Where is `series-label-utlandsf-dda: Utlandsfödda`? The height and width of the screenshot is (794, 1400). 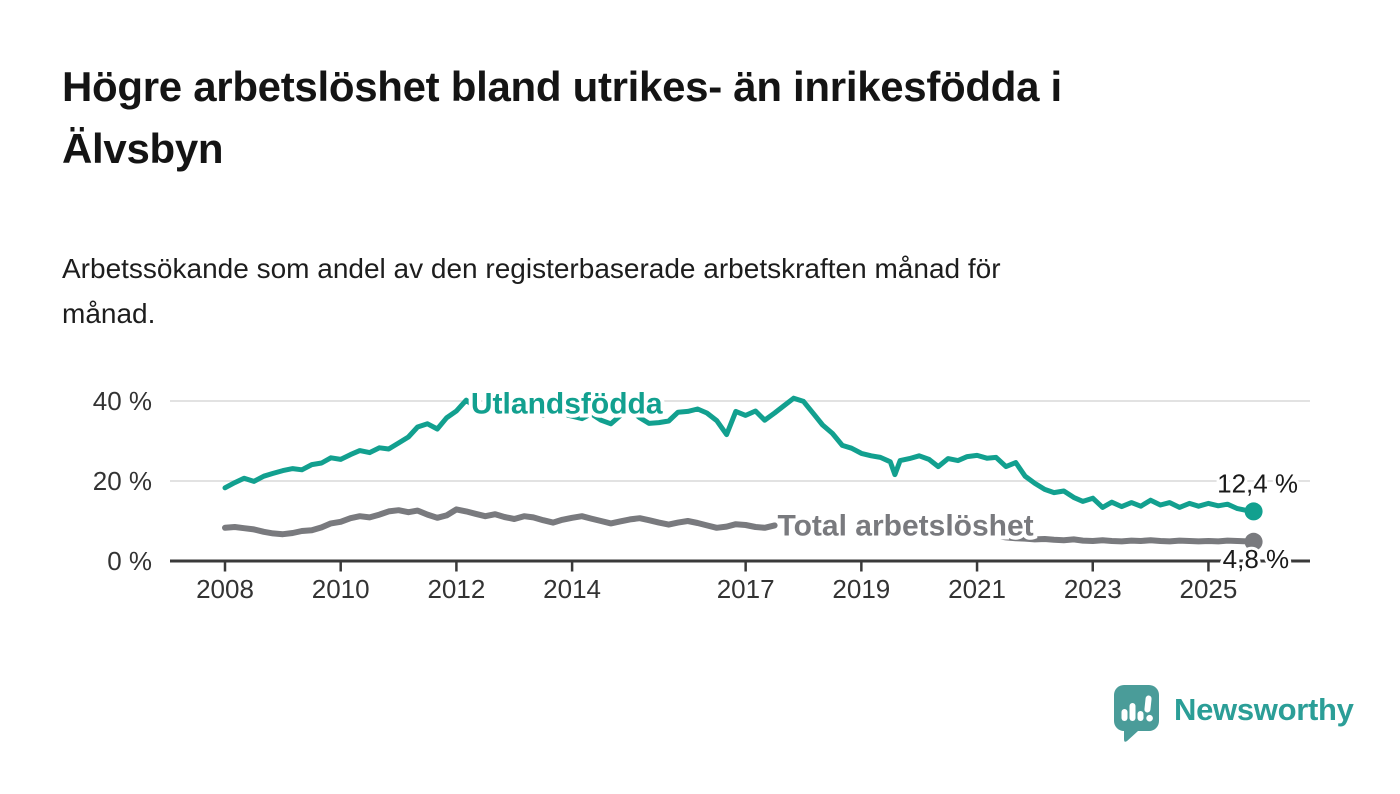 series-label-utlandsf-dda: Utlandsfödda is located at coordinates (567, 404).